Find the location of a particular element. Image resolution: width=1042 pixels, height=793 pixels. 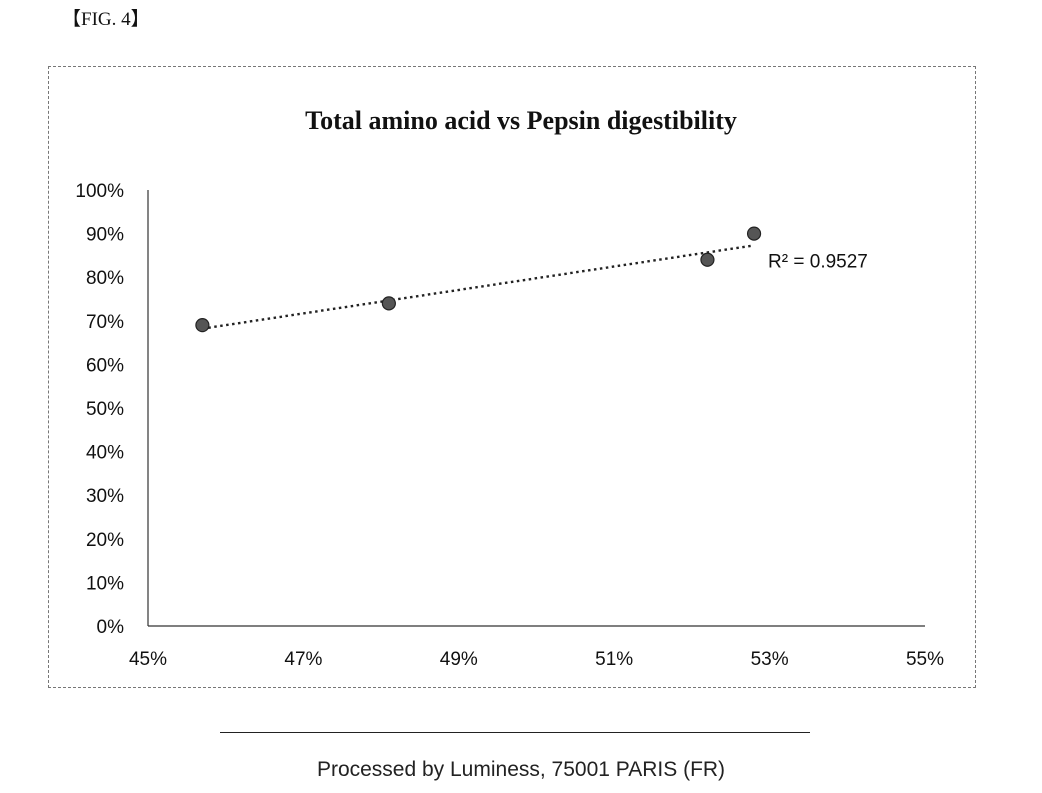

y-tick-label: 0% is located at coordinates (111, 627).